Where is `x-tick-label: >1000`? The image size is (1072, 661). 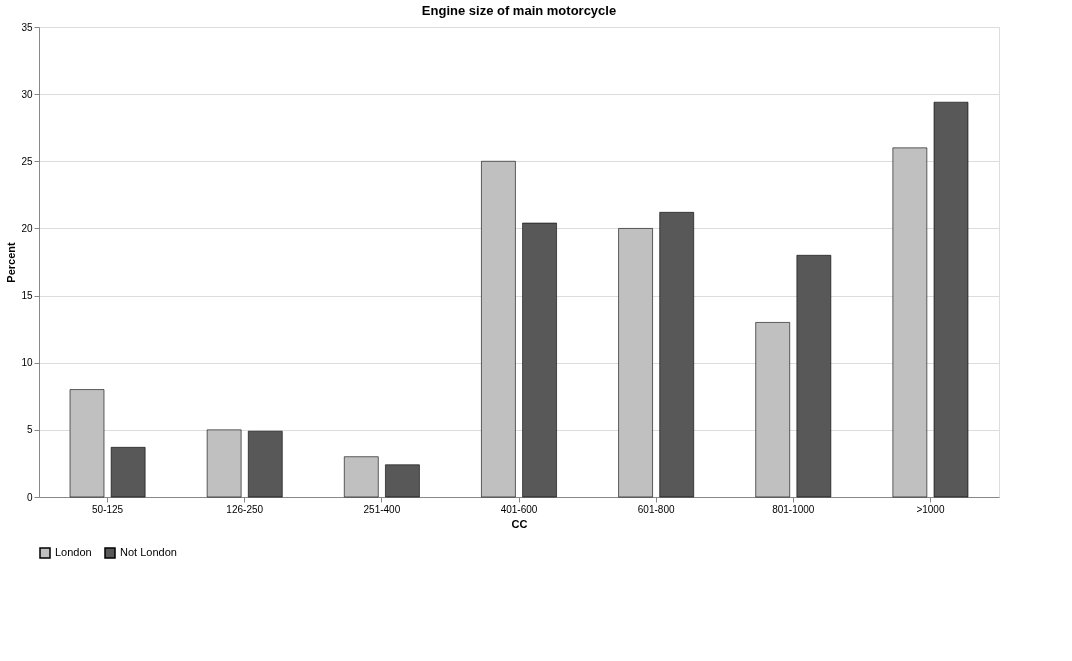
x-tick-label: >1000 is located at coordinates (930, 509).